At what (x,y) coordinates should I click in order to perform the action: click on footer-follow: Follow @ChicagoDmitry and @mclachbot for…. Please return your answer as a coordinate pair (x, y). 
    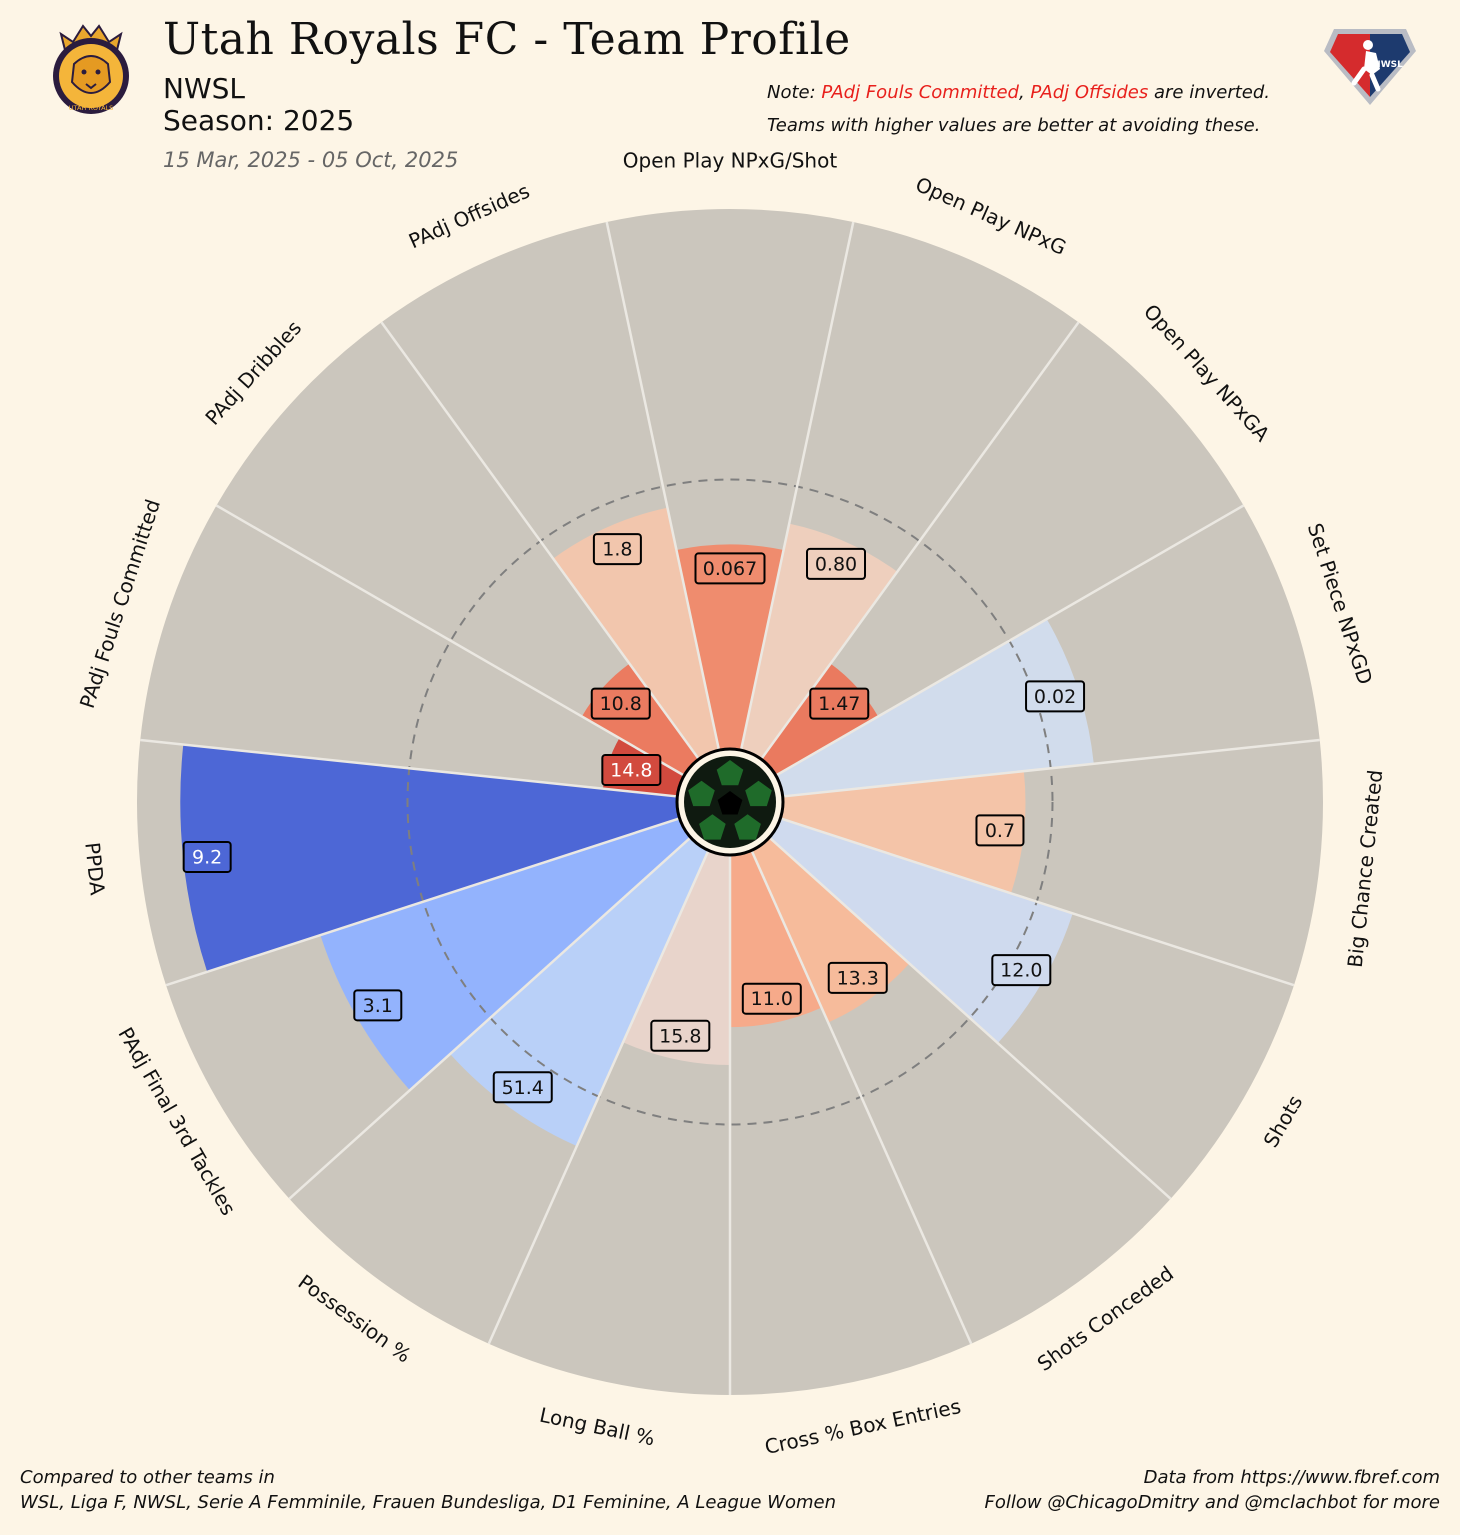
    Looking at the image, I should click on (1212, 1502).